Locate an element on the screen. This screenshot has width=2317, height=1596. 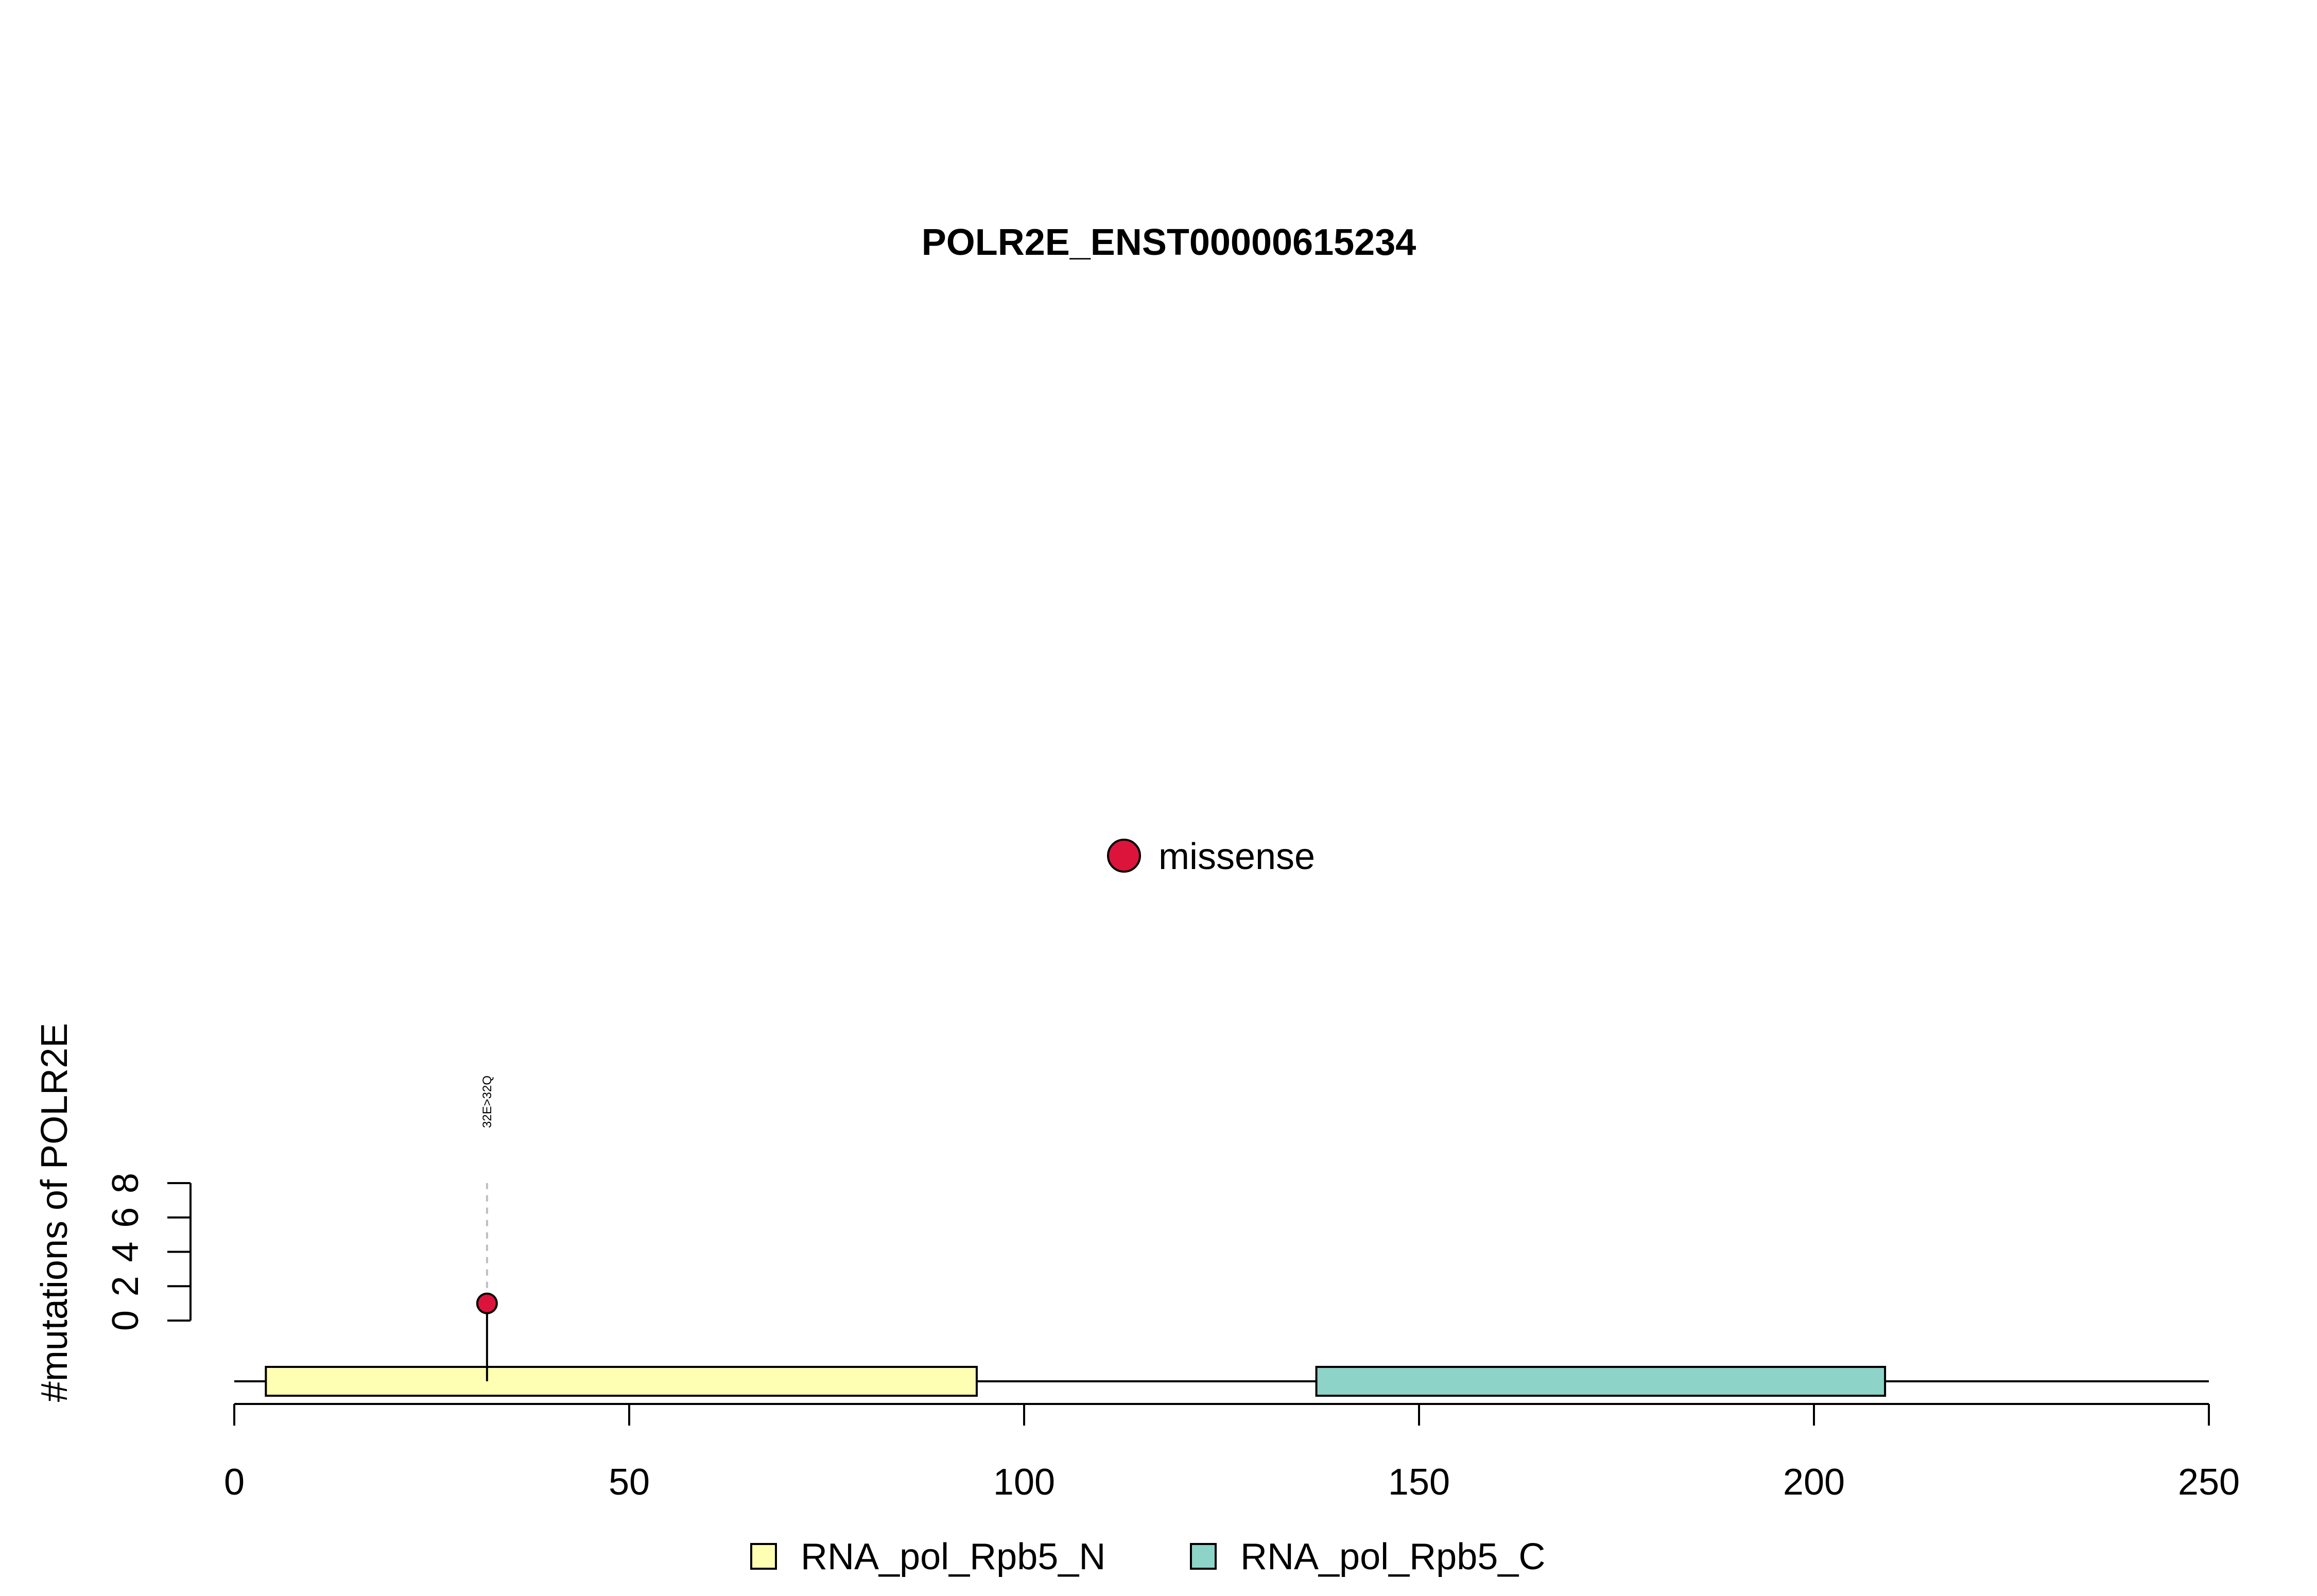
x-axis: 0 50 100 150 200 250 is located at coordinates (1232, 1453).